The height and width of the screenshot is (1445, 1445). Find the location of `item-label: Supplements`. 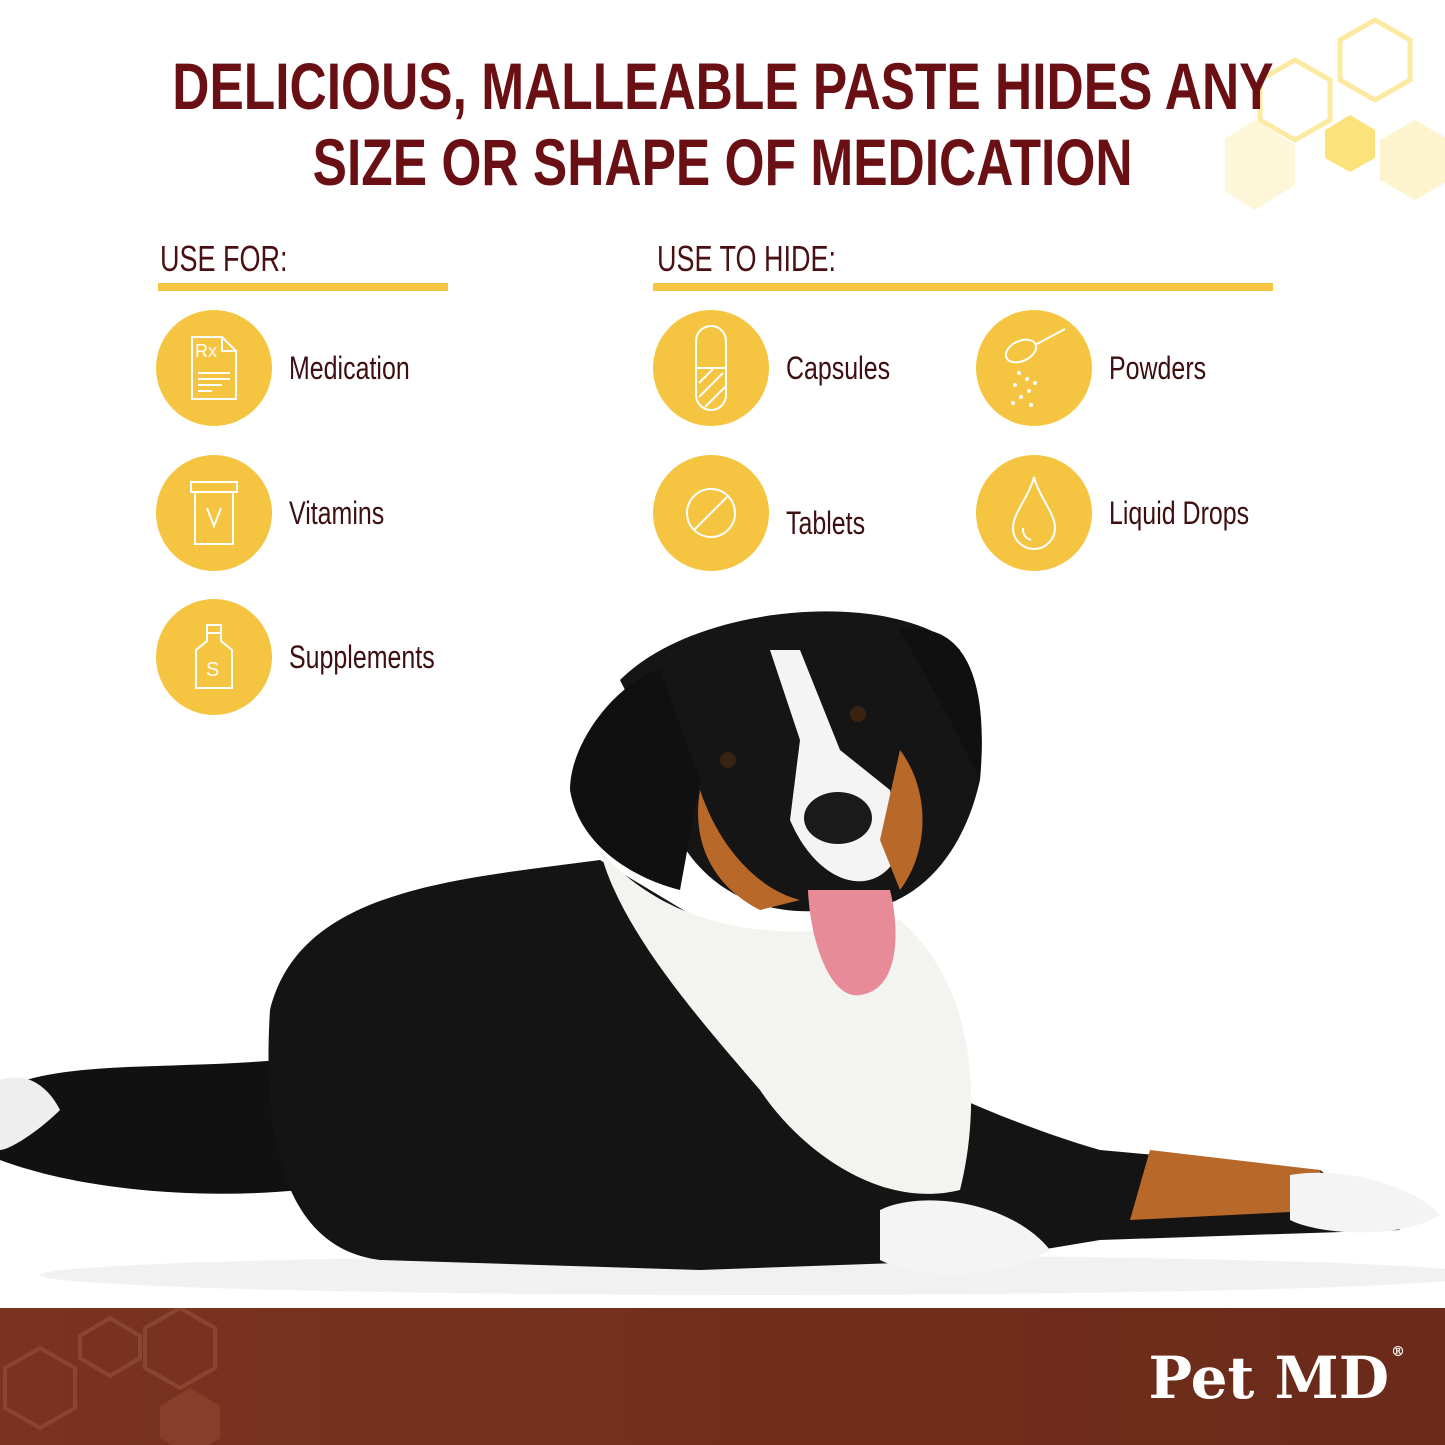

item-label: Supplements is located at coordinates (362, 656).